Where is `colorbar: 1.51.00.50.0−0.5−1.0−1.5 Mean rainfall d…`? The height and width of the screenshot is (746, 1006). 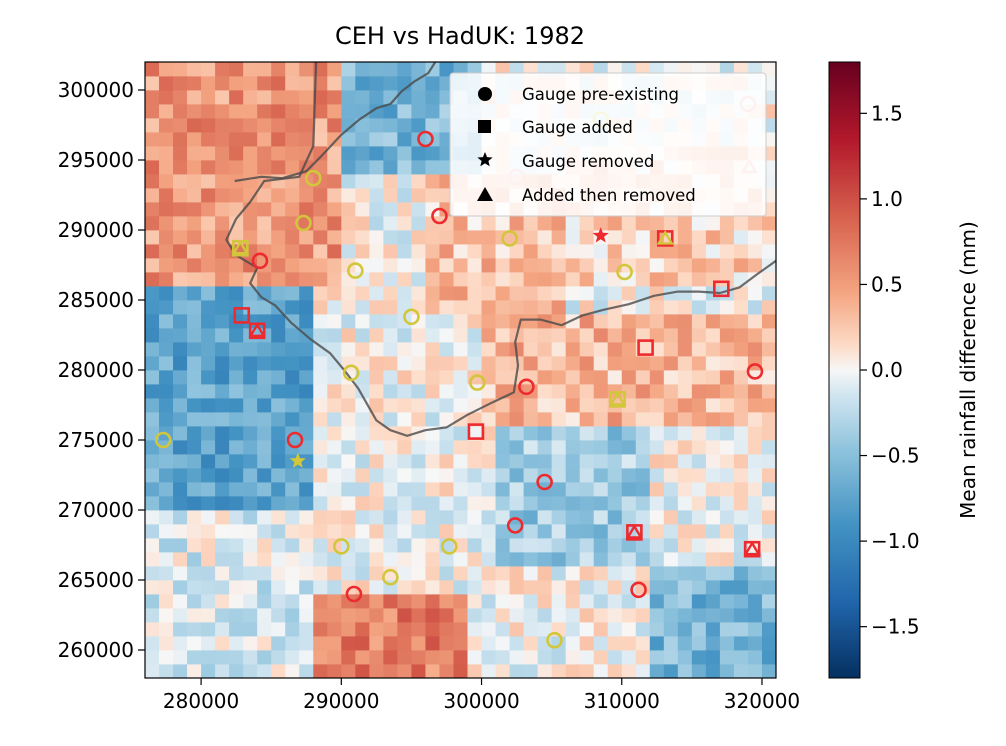 colorbar: 1.51.00.50.0−0.5−1.0−1.5 Mean rainfall d… is located at coordinates (904, 370).